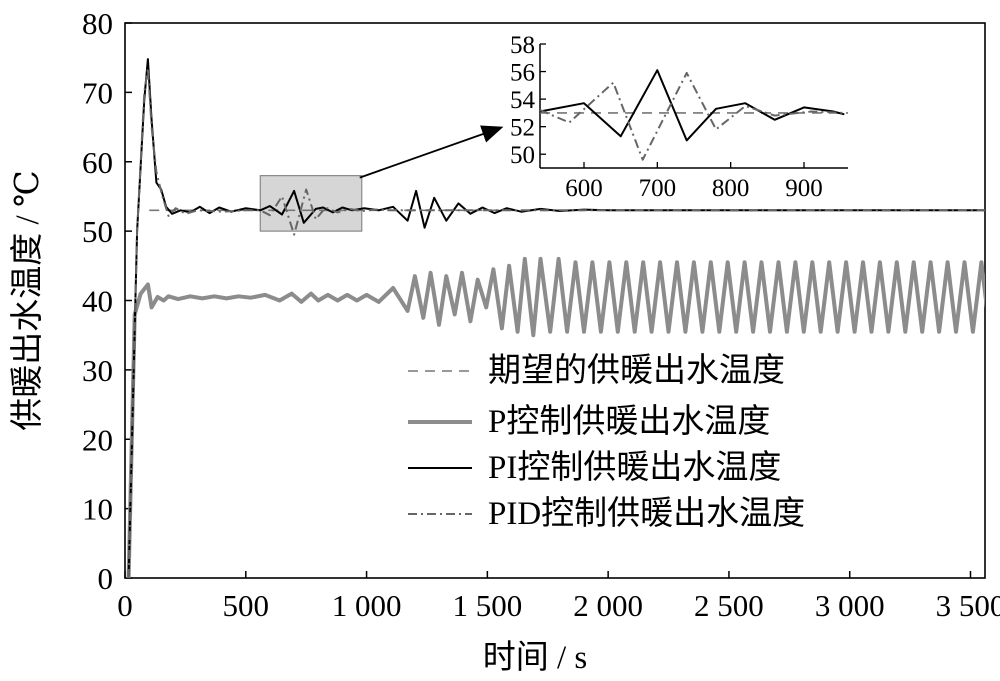 Image resolution: width=1000 pixels, height=681 pixels. Describe the element at coordinates (431, 152) in the screenshot. I see `zoom-arrow` at that location.